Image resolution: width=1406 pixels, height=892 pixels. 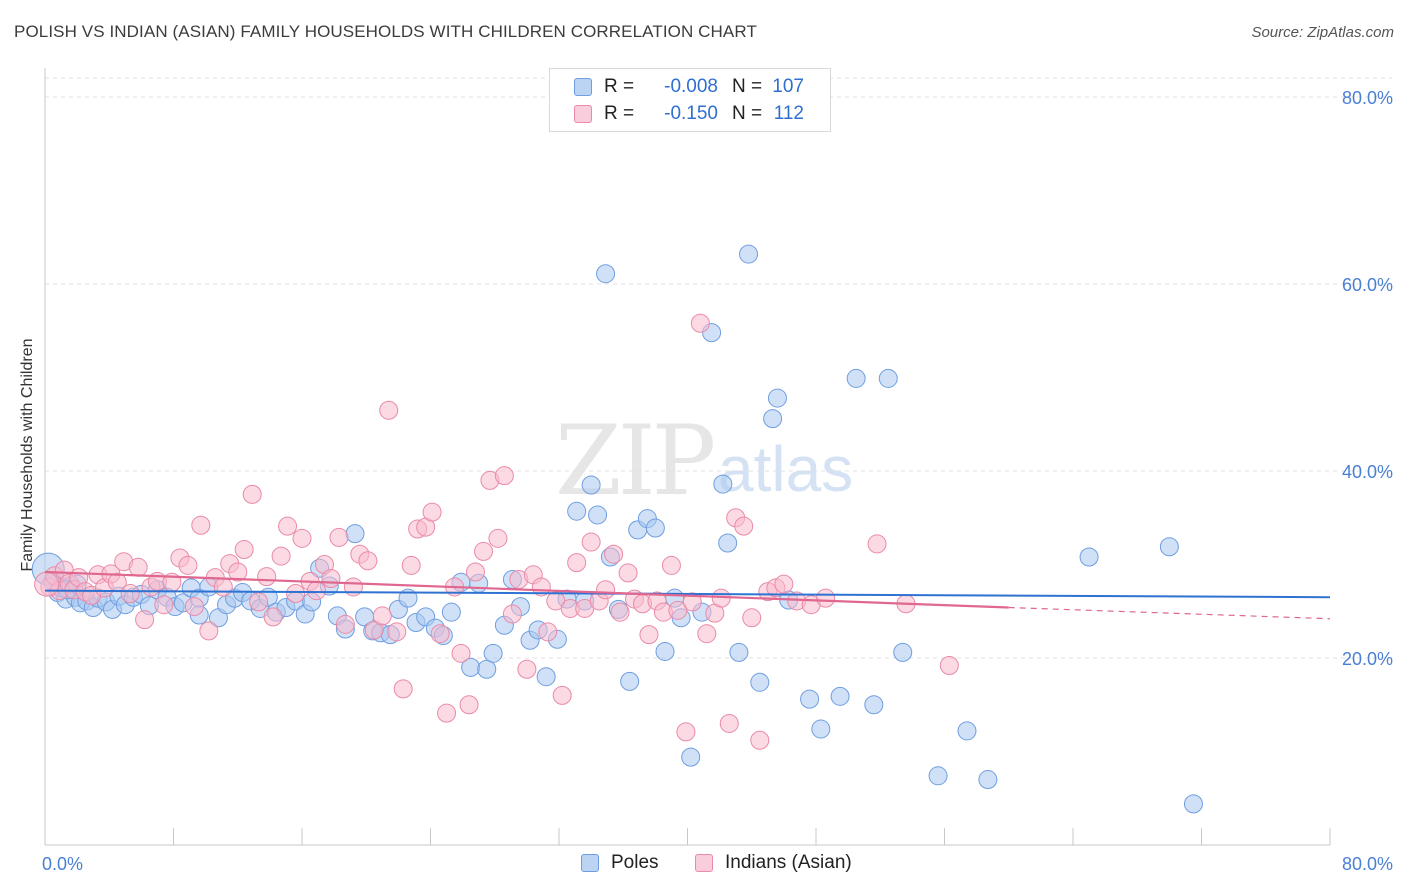 I want to click on legend-row-indians: R = -0.150 N = 112, so click(x=689, y=114).